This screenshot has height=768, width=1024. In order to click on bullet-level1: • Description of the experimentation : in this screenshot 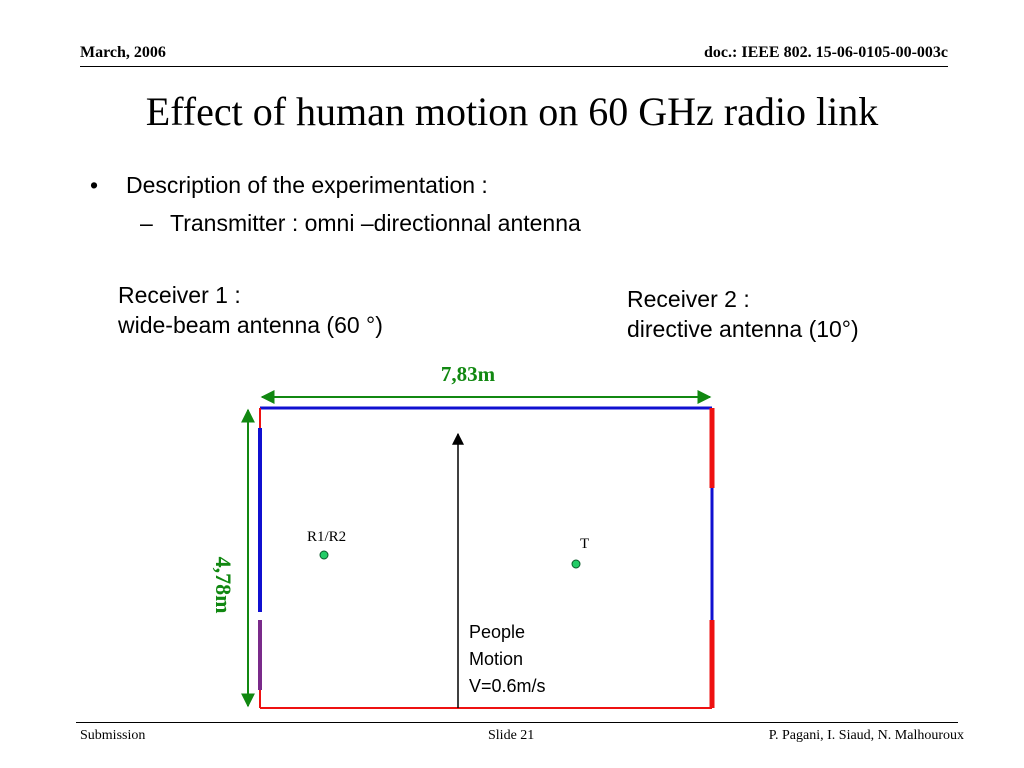, I will do `click(289, 185)`.